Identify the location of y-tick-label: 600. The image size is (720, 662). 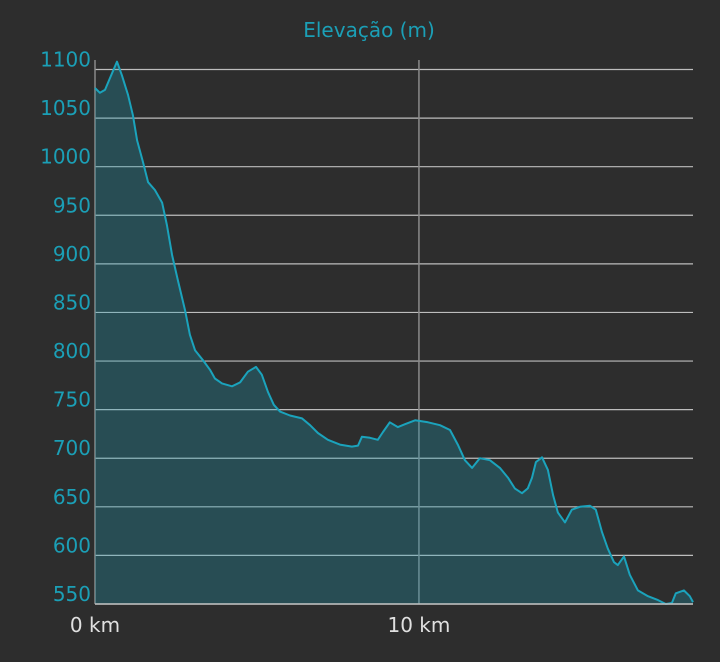
(72, 545).